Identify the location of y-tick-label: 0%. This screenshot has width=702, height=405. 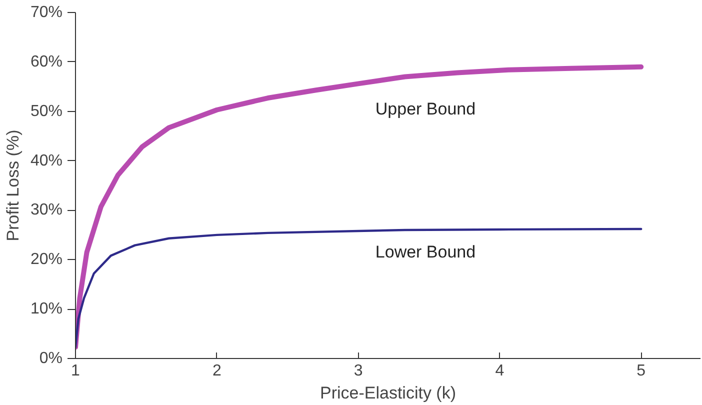
(50, 358).